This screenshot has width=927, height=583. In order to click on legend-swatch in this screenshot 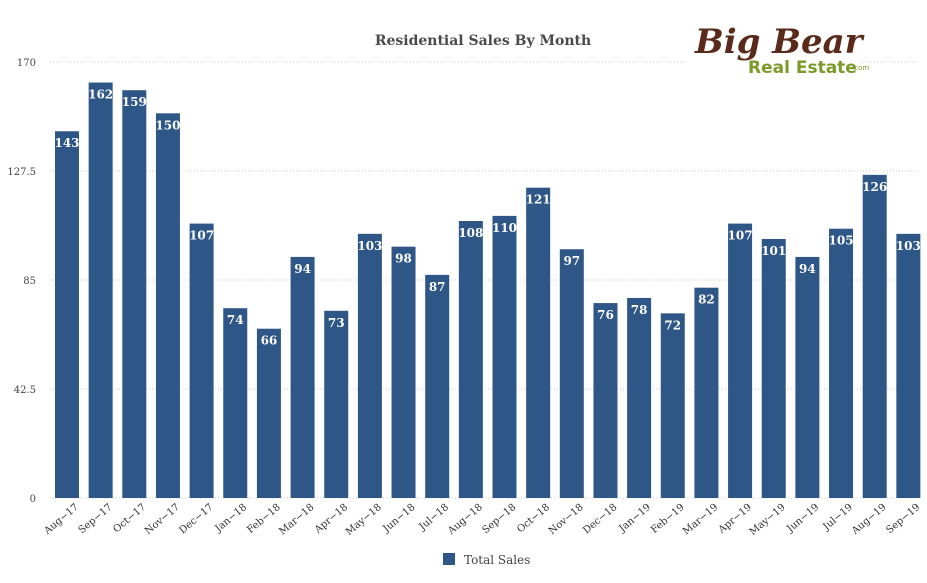, I will do `click(449, 559)`.